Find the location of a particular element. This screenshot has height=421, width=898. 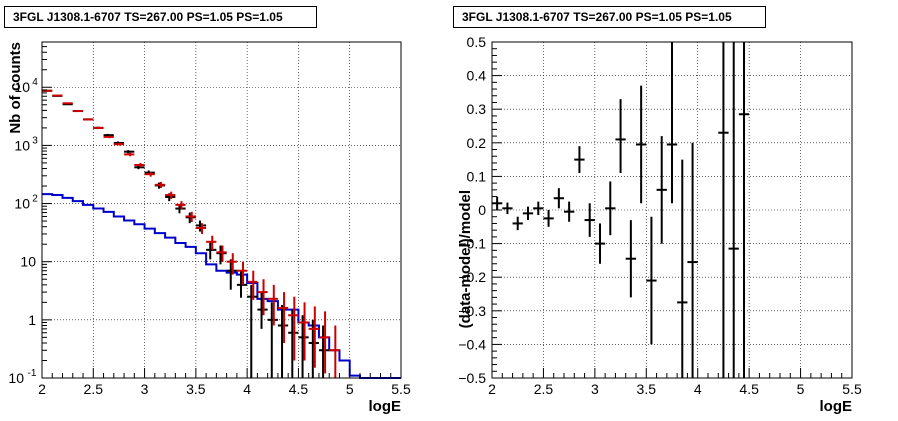

left-x-tick-label: 4 is located at coordinates (247, 389).